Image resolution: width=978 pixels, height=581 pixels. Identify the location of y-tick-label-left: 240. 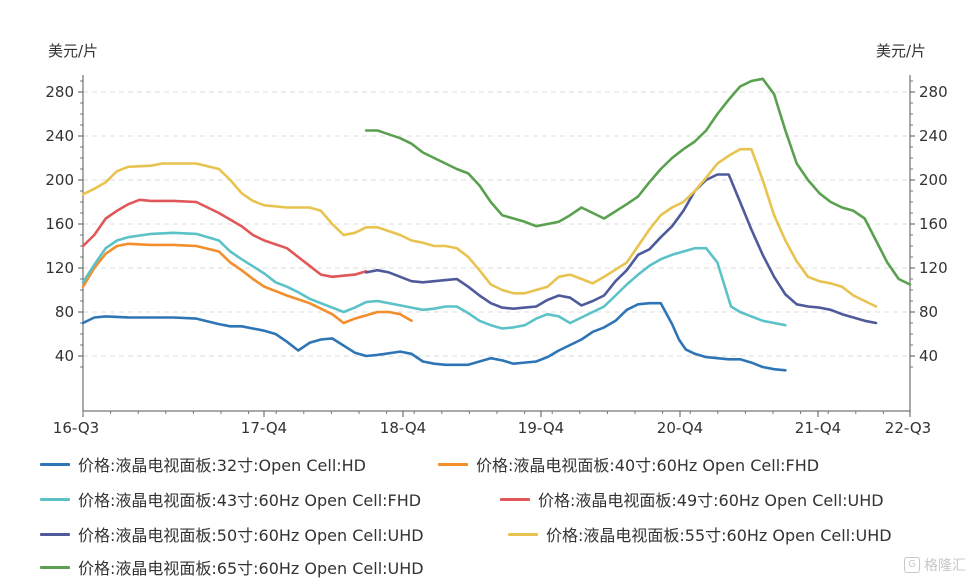
(59, 136).